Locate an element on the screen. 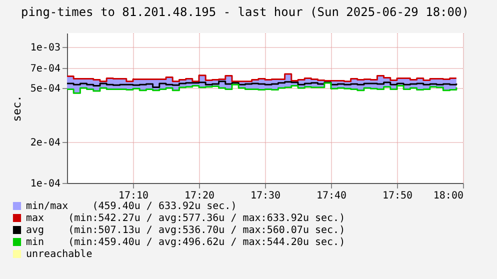 Image resolution: width=497 pixels, height=279 pixels. x-tick-label: 17:20 is located at coordinates (199, 196).